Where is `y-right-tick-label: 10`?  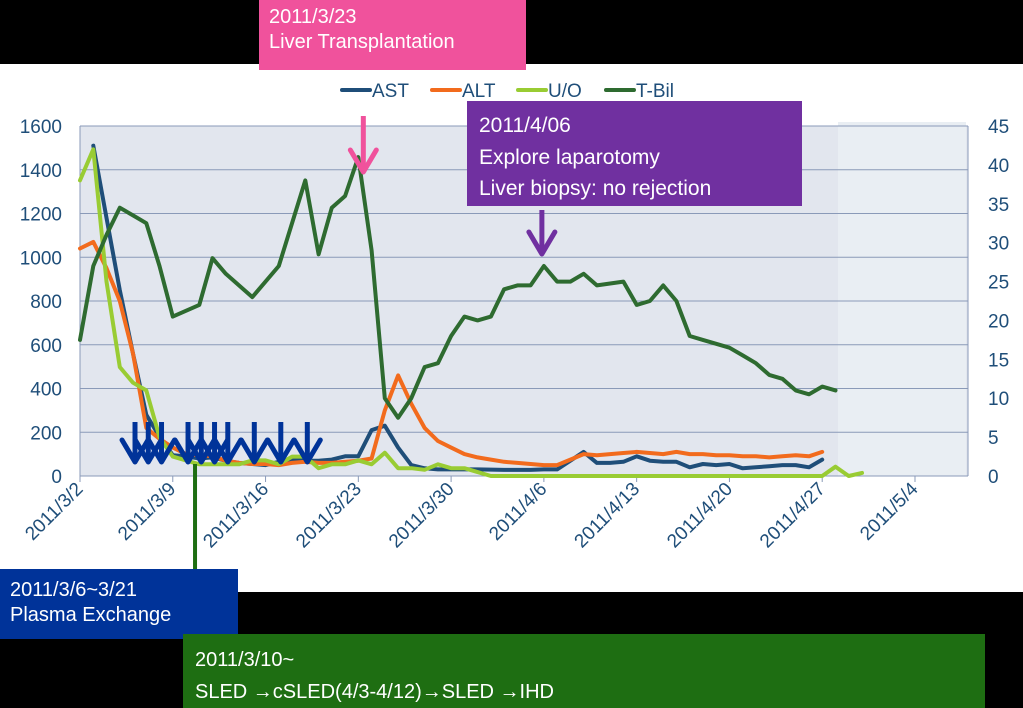 y-right-tick-label: 10 is located at coordinates (998, 399).